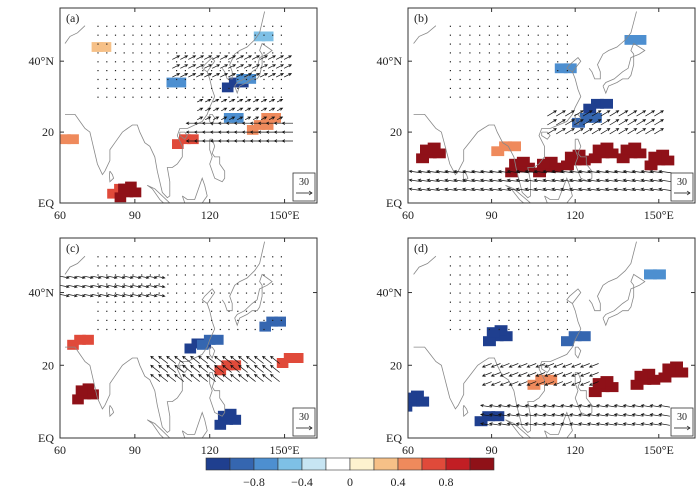 This screenshot has height=501, width=700. I want to click on panel-frame-c, so click(188, 338).